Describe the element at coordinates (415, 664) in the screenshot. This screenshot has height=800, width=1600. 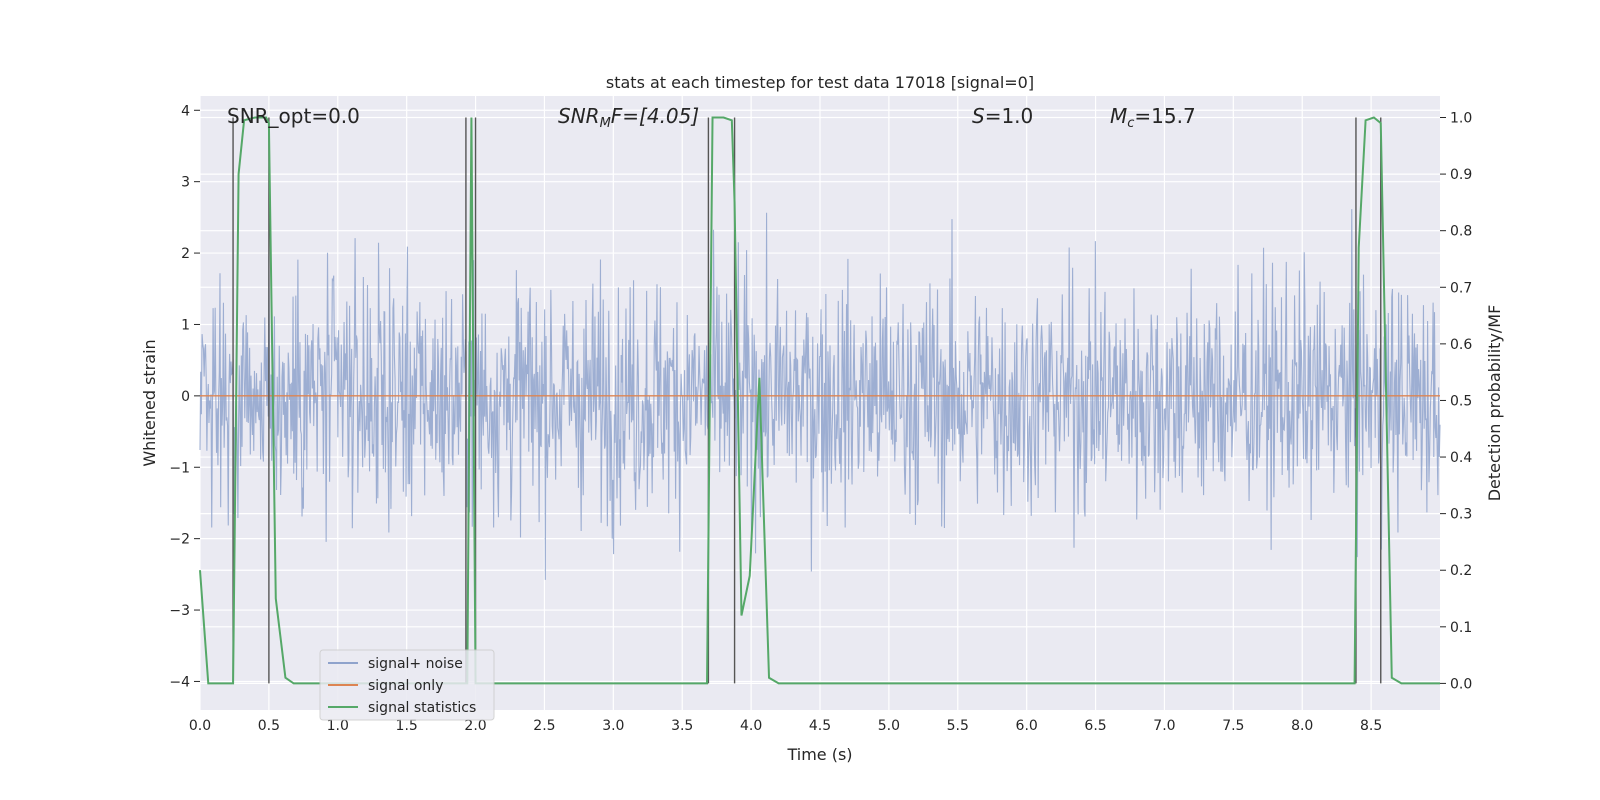
I see `legend-label-signal-noise: signal+ noise` at that location.